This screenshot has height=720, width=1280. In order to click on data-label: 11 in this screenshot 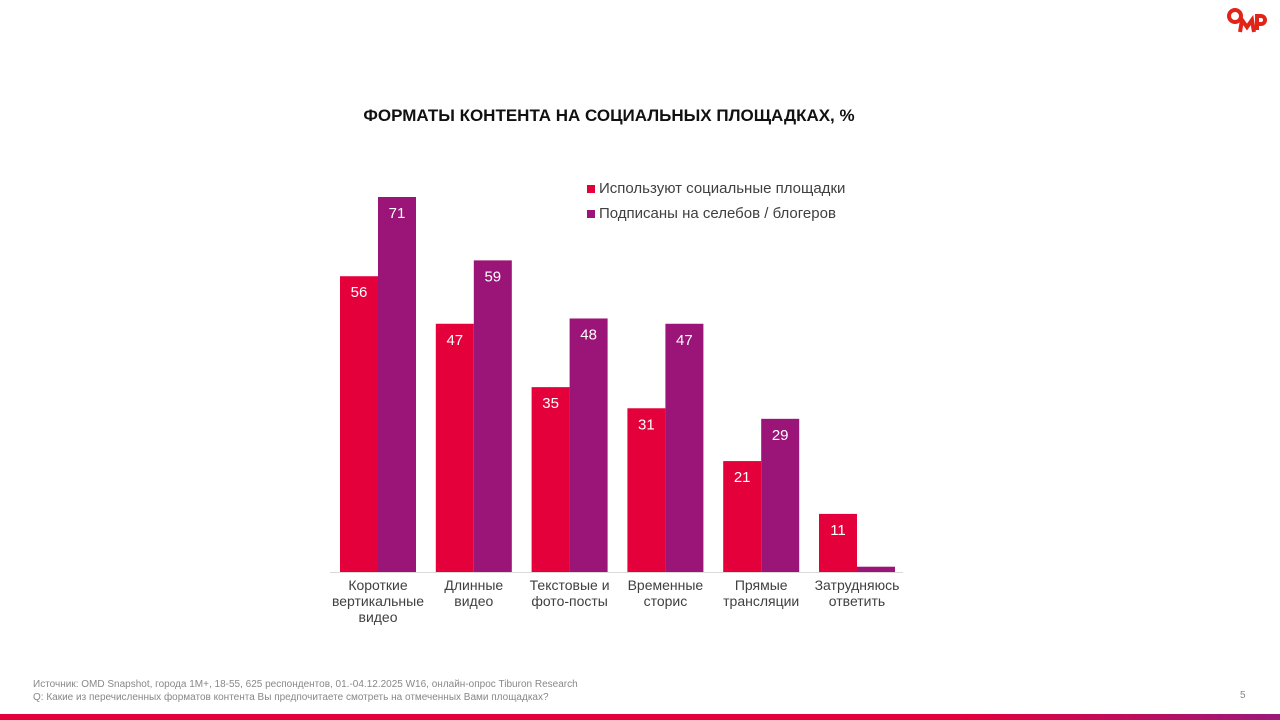, I will do `click(838, 530)`.